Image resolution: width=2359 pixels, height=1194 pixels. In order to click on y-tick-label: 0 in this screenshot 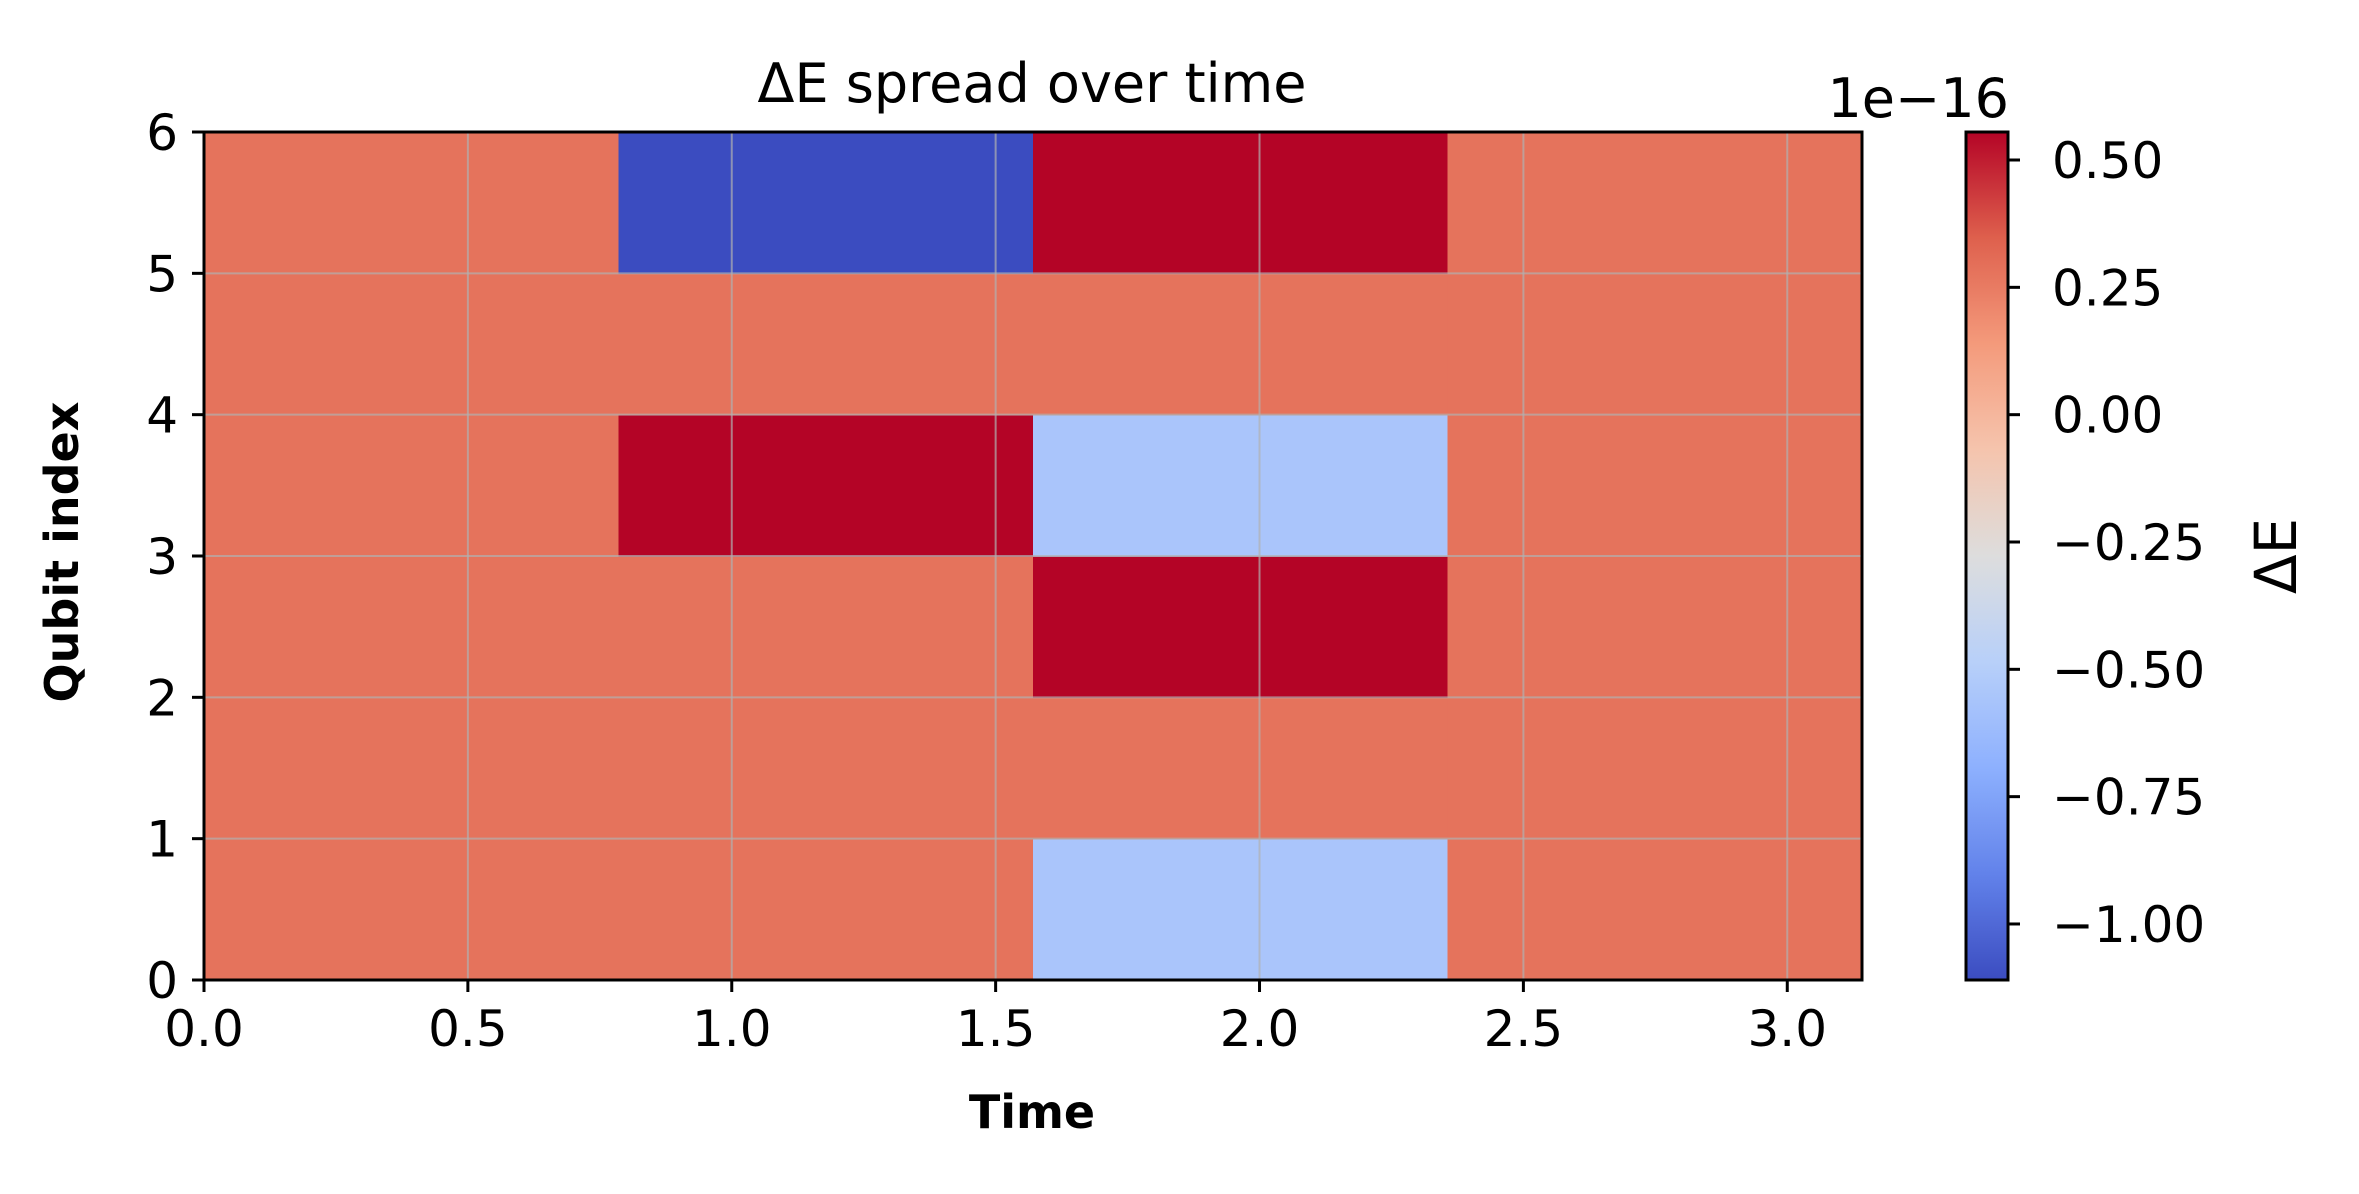, I will do `click(162, 981)`.